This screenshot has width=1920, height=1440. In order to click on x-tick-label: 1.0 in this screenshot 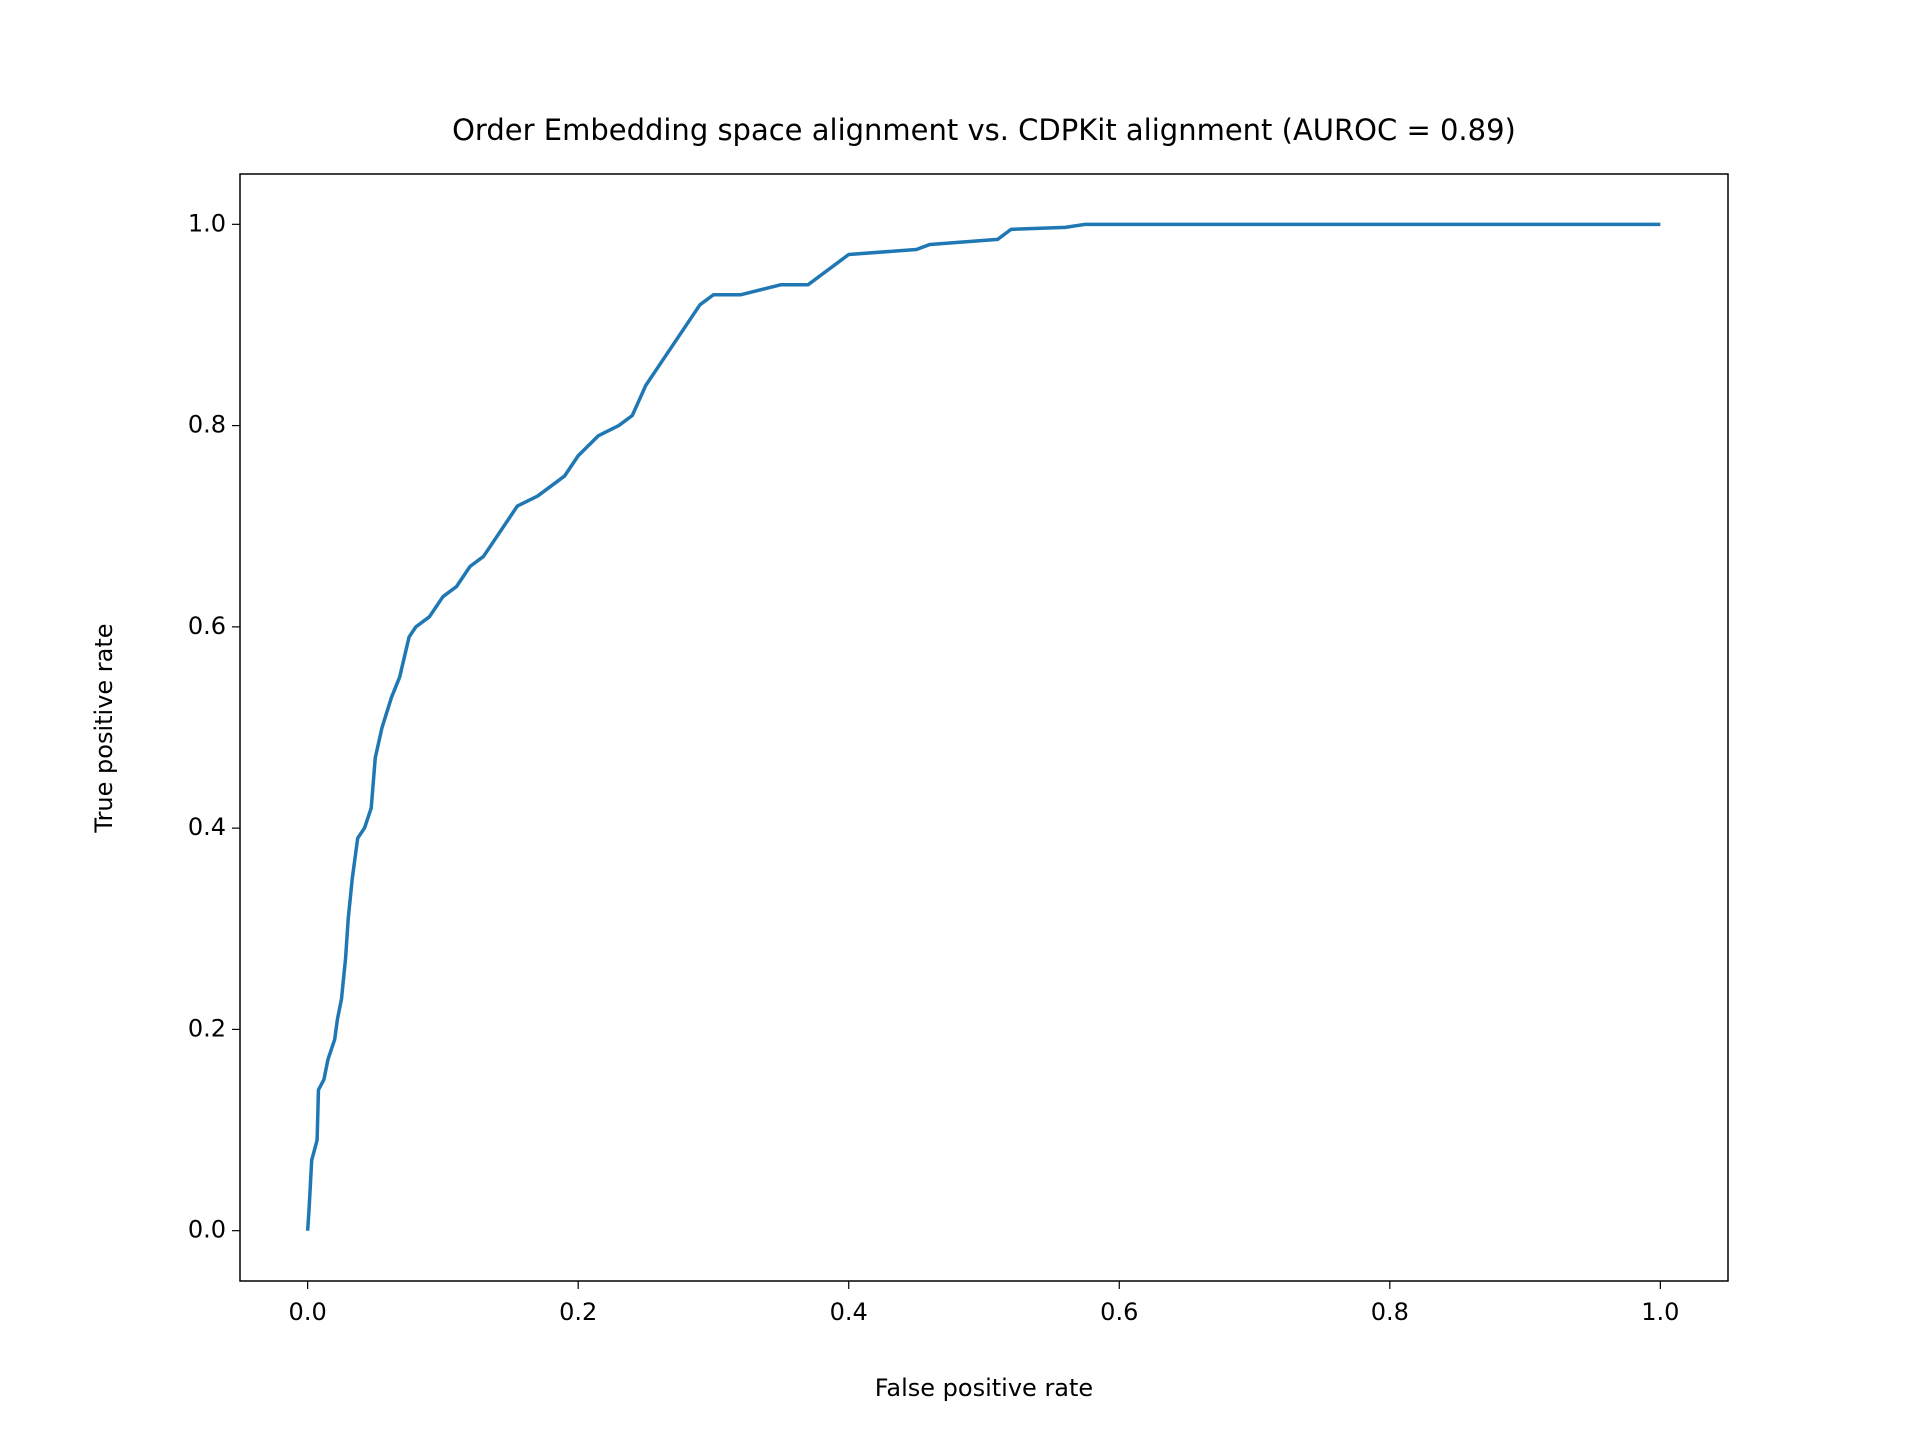, I will do `click(1660, 1312)`.